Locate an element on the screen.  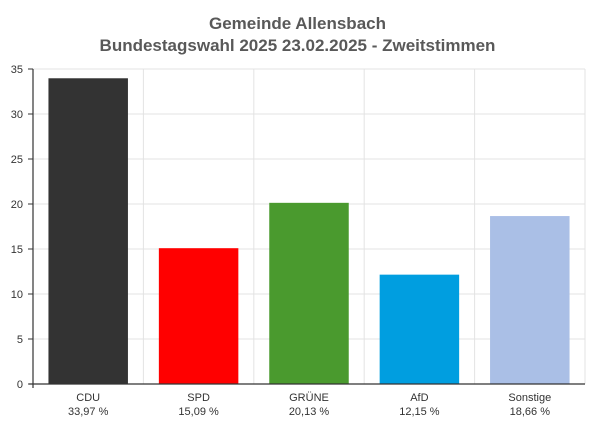
bar-afd is located at coordinates (419, 329).